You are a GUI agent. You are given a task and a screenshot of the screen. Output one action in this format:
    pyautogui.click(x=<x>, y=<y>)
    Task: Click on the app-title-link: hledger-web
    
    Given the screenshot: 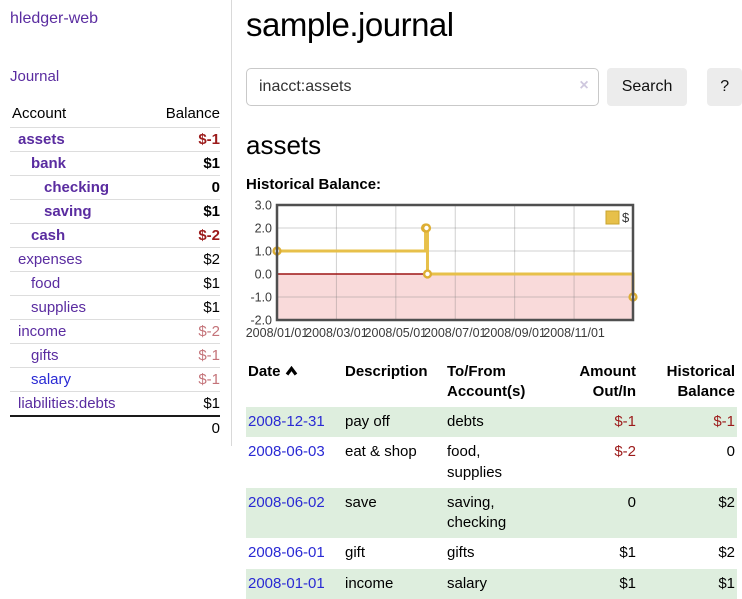 What is the action you would take?
    pyautogui.click(x=54, y=18)
    